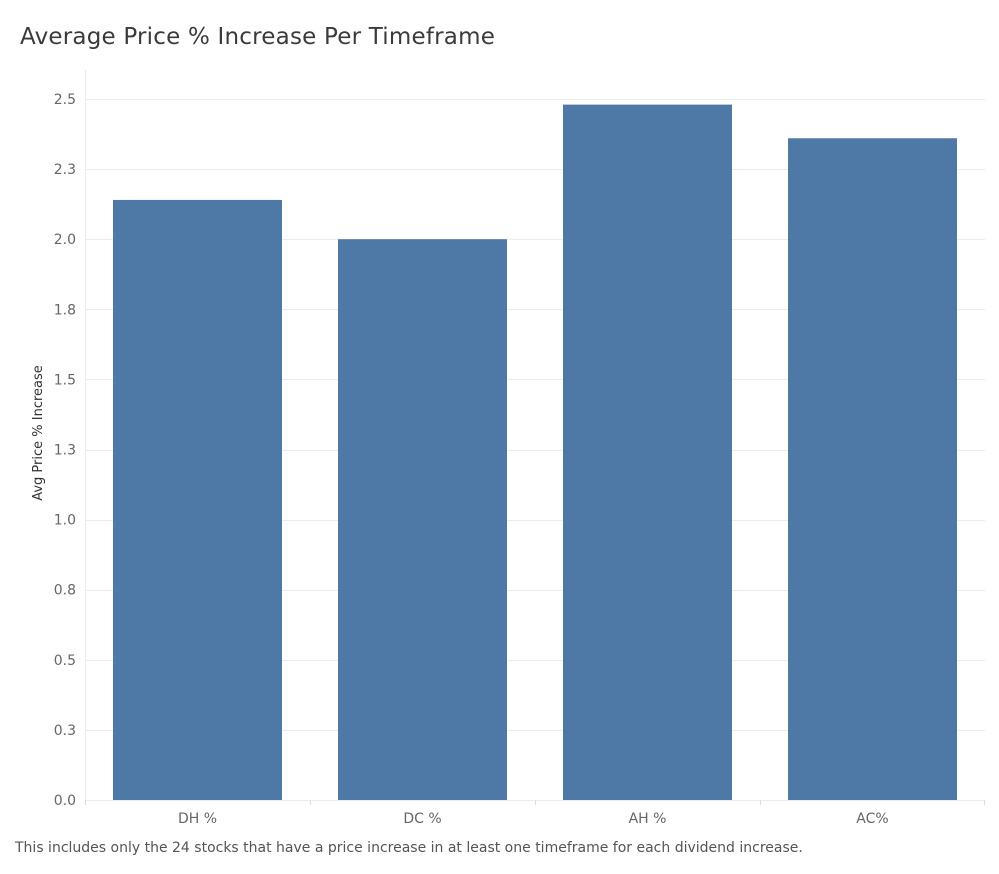 The height and width of the screenshot is (874, 999). Describe the element at coordinates (65, 100) in the screenshot. I see `y-tick-label: 2.5` at that location.